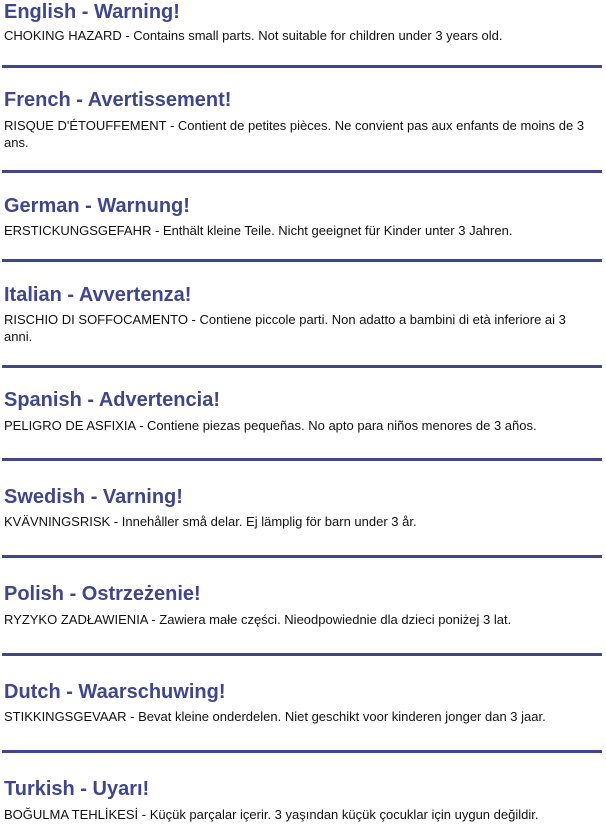 The height and width of the screenshot is (826, 606). What do you see at coordinates (115, 692) in the screenshot?
I see `warning-heading: Dutch - Waarschuwing!` at bounding box center [115, 692].